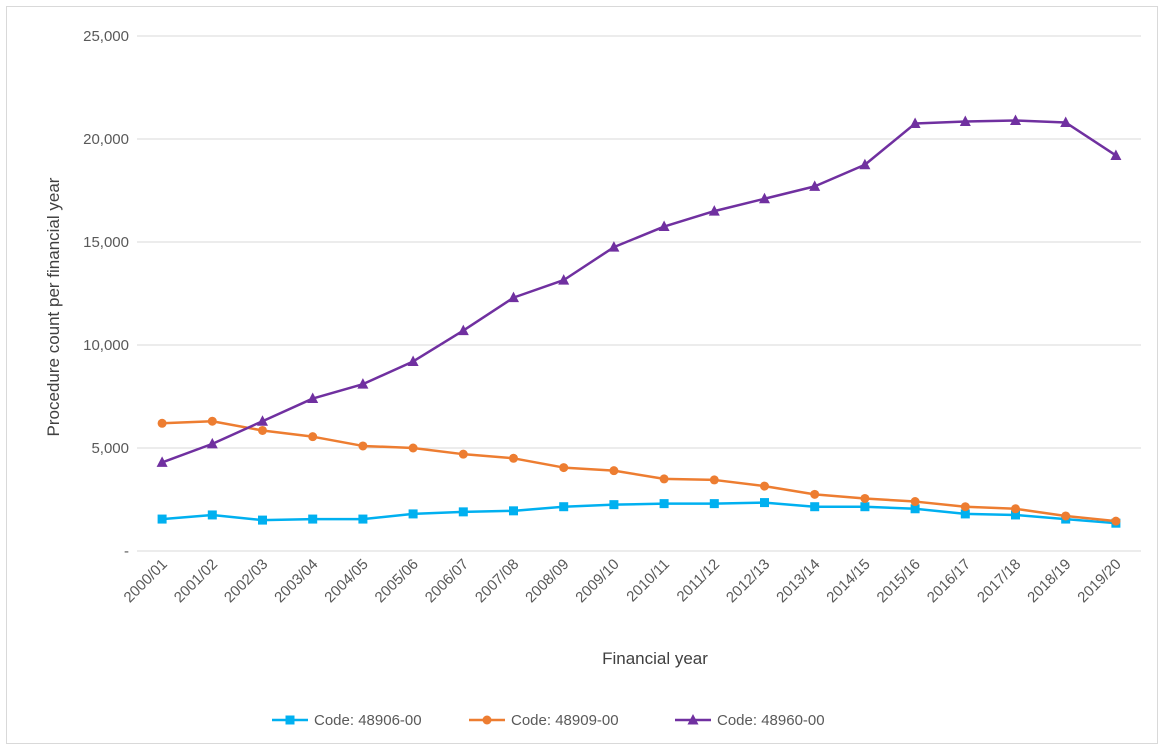  Describe the element at coordinates (246, 581) in the screenshot. I see `x-tick-label: 2002/03` at that location.